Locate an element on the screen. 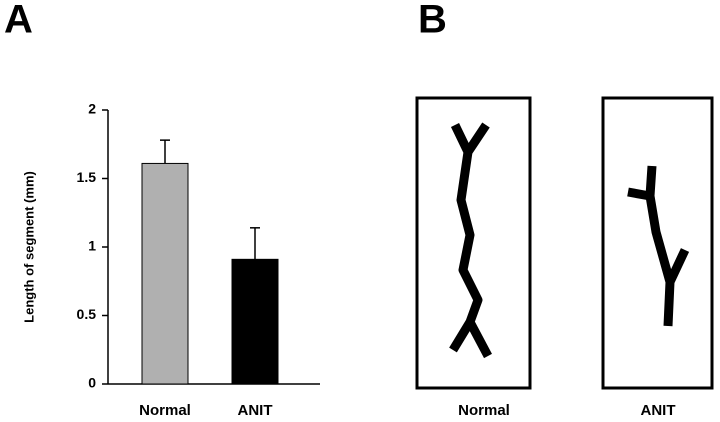  image-panel: ANIT is located at coordinates (657, 257).